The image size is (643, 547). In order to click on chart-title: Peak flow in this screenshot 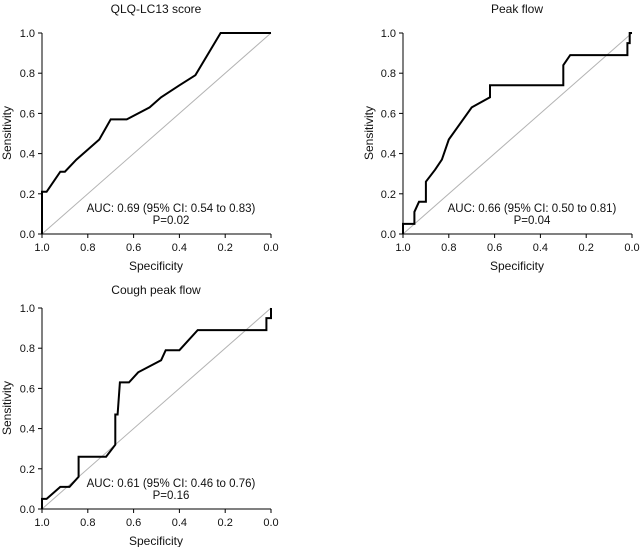, I will do `click(517, 9)`.